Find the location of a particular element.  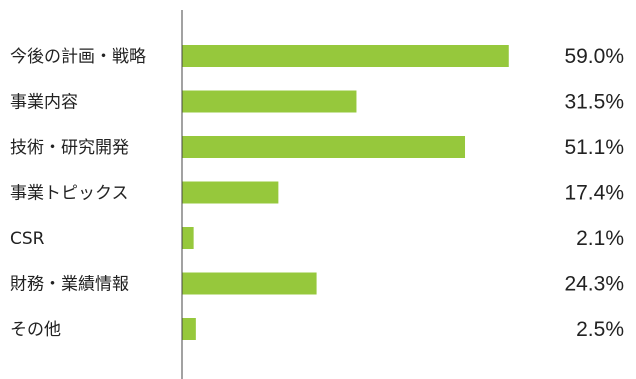

value-label: 17.4% is located at coordinates (594, 193).